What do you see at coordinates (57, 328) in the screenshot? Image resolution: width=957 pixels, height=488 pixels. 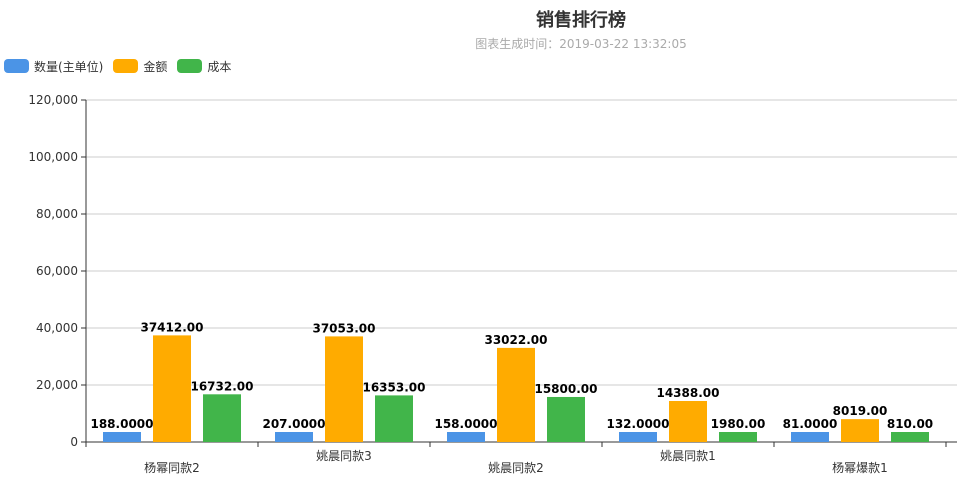 I see `y-tick-label: 40,000` at bounding box center [57, 328].